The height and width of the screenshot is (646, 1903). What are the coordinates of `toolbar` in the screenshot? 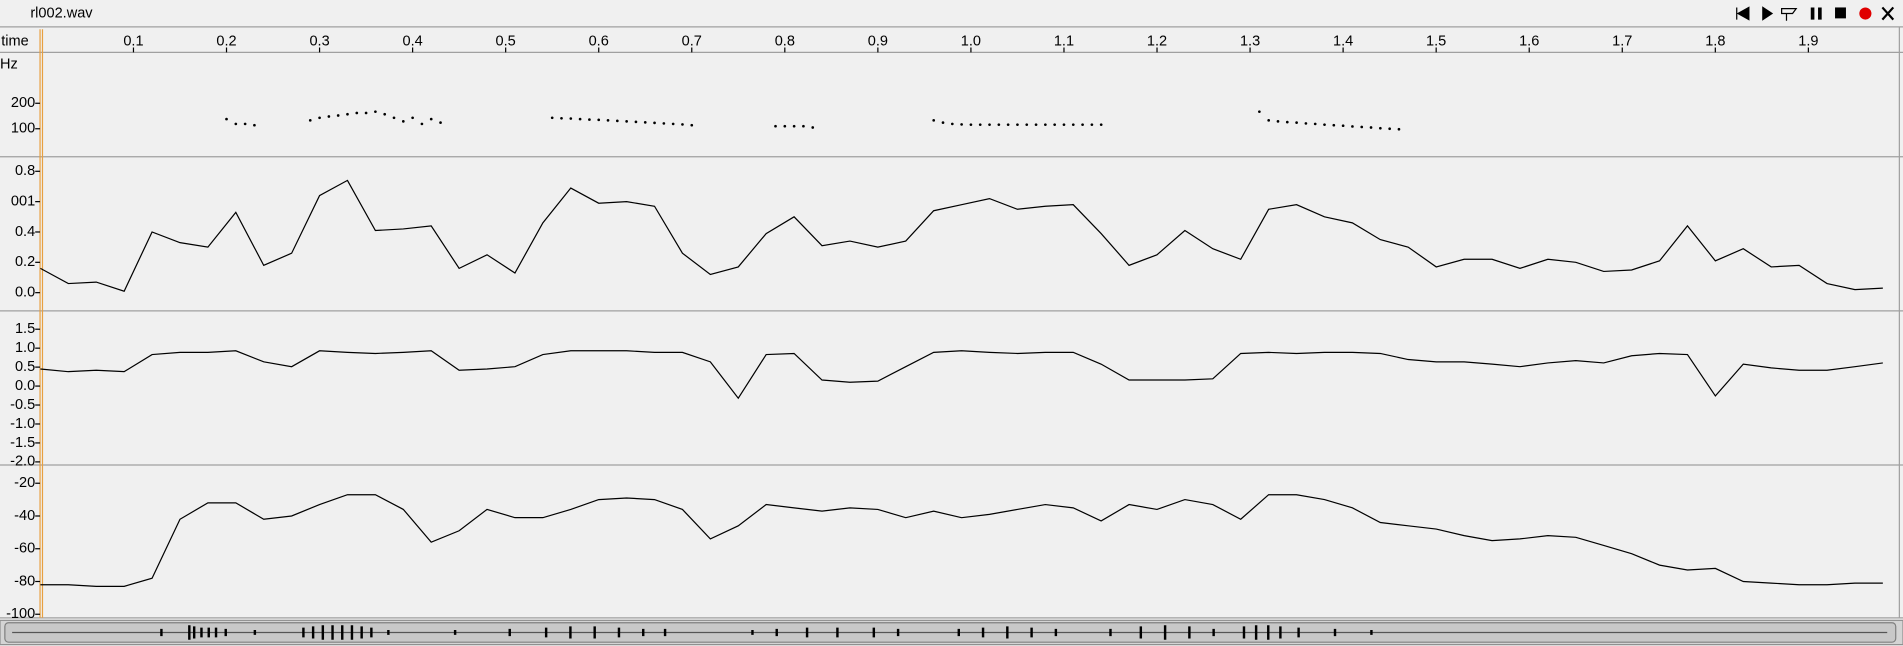 It's located at (1815, 13).